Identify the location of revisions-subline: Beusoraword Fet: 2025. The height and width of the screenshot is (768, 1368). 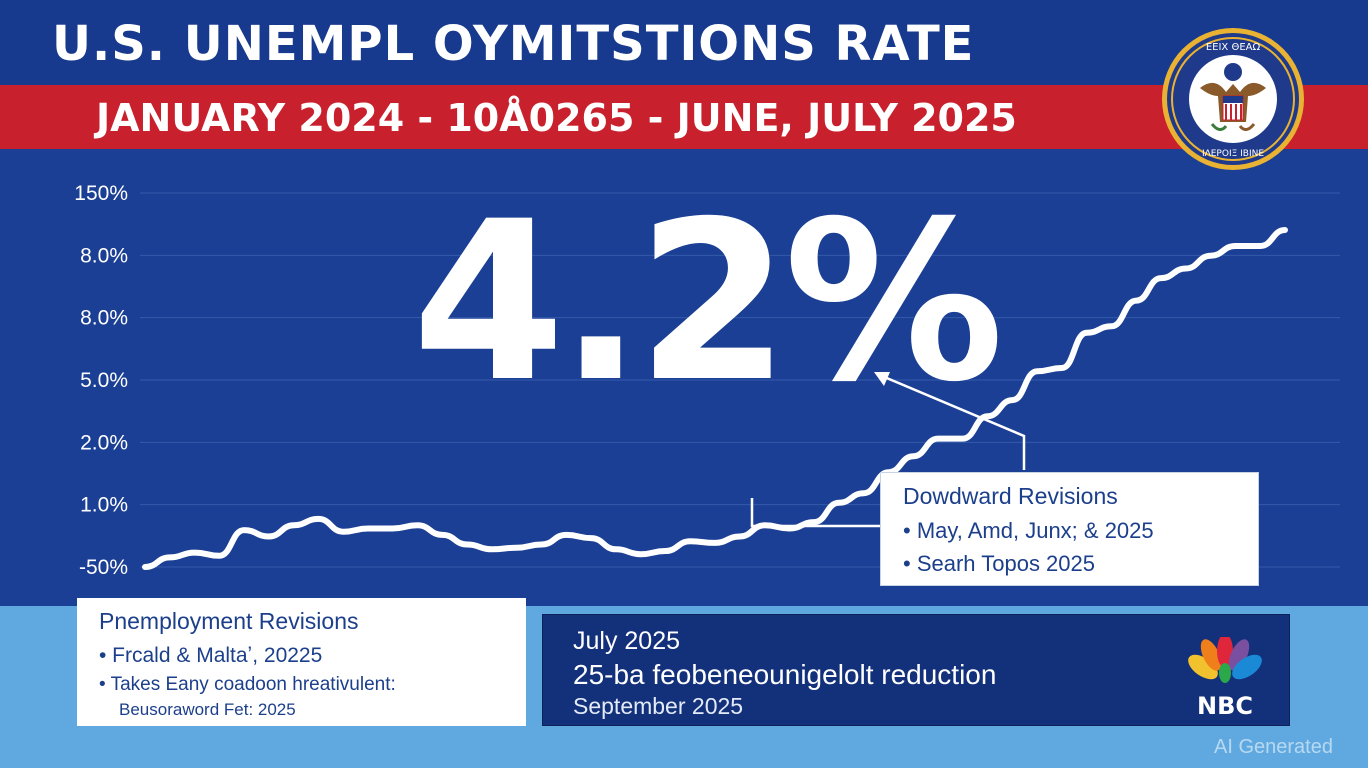
(207, 709).